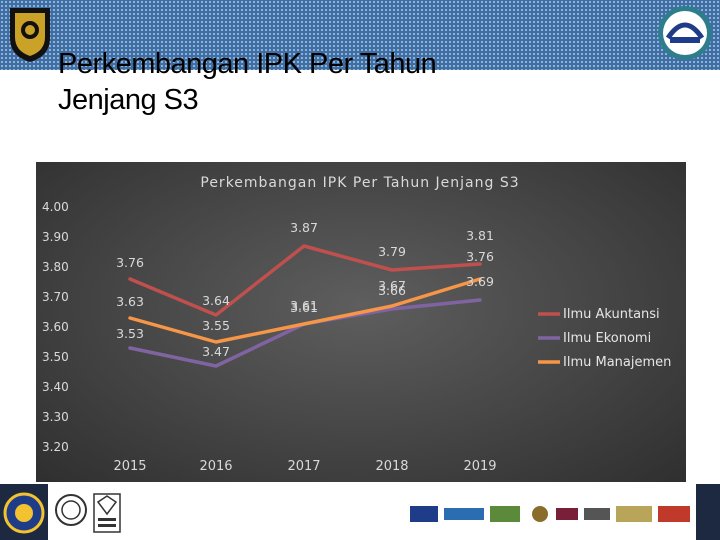 The image size is (720, 540). I want to click on data-label: 3.79, so click(392, 251).